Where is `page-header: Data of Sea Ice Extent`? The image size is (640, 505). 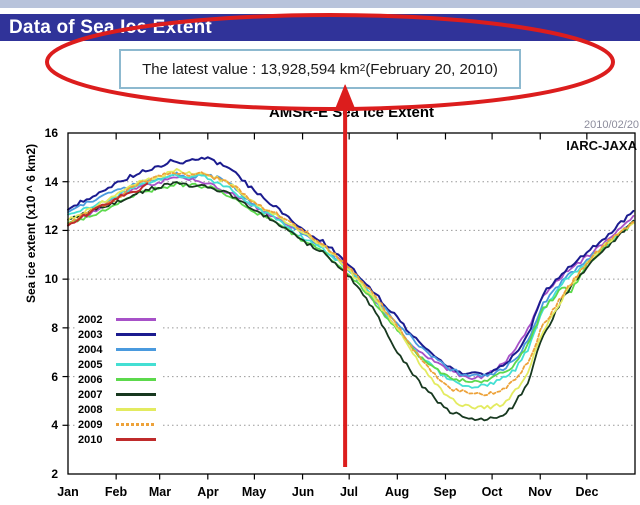 page-header: Data of Sea Ice Extent is located at coordinates (320, 27).